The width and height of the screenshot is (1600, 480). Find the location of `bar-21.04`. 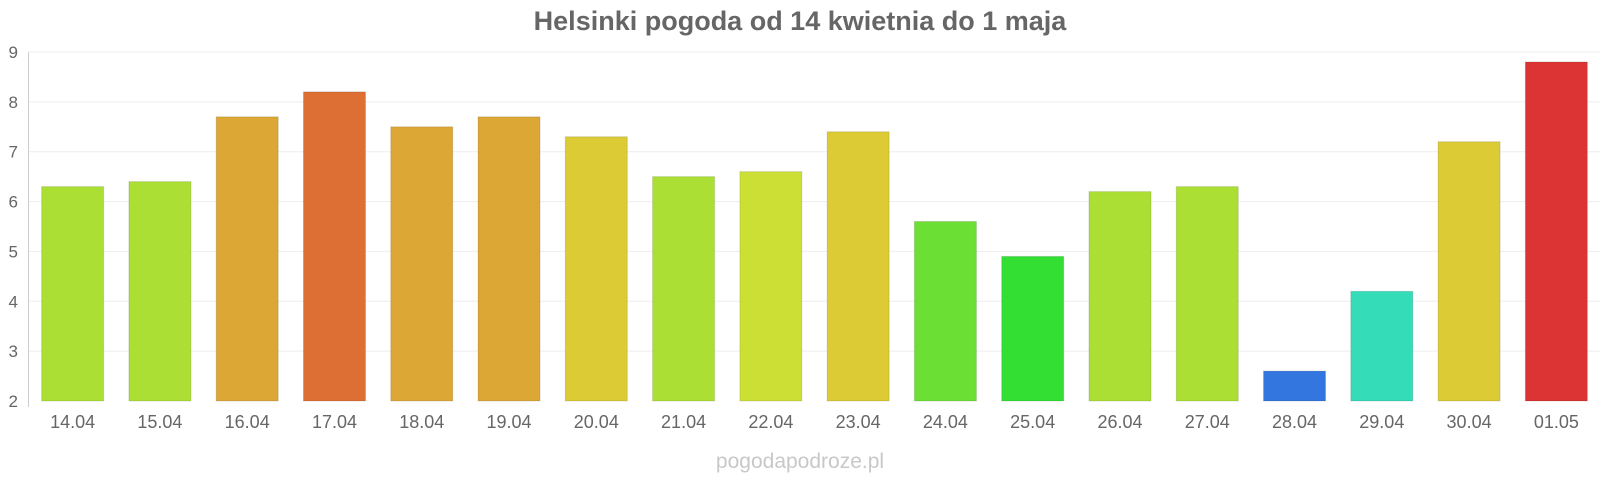

bar-21.04 is located at coordinates (684, 289).